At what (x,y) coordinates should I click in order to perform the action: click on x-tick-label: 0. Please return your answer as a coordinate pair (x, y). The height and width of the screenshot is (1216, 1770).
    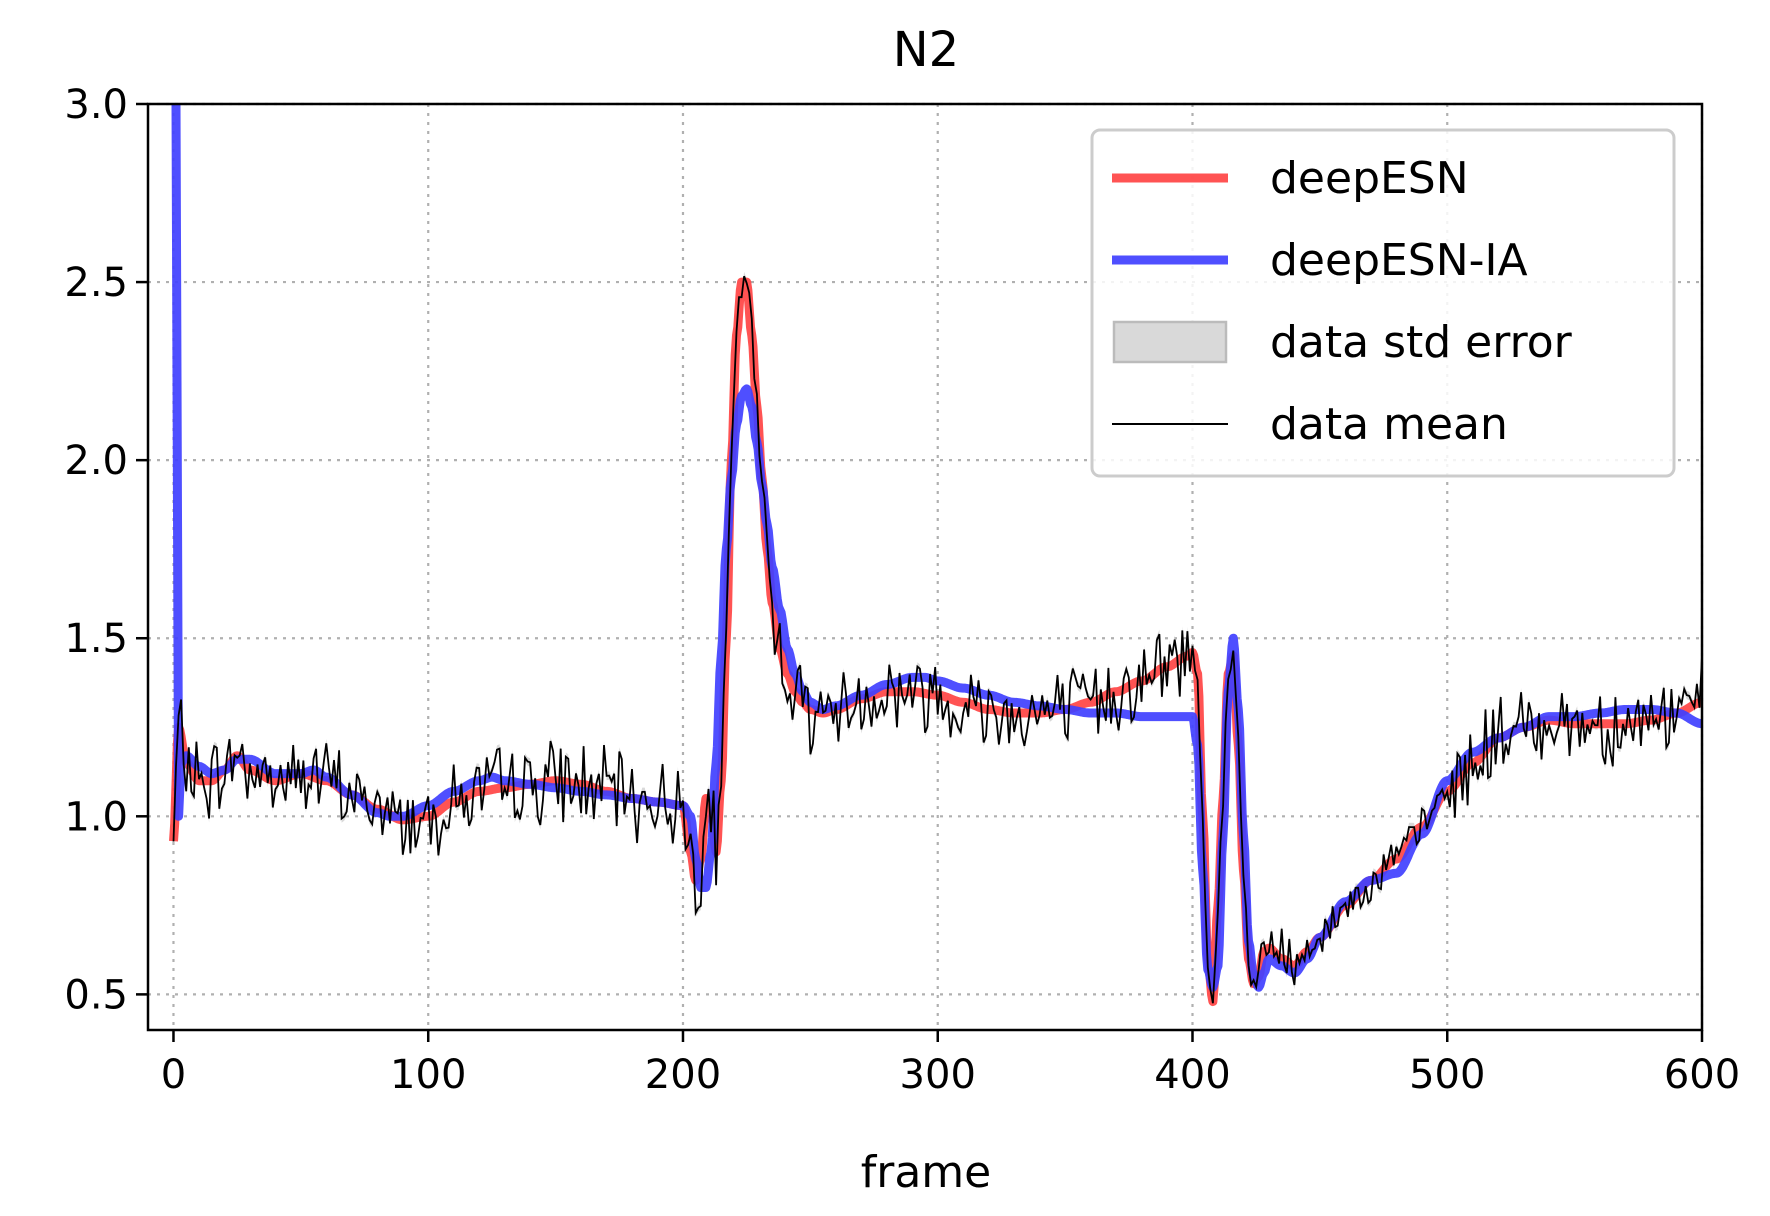
    Looking at the image, I should click on (173, 1075).